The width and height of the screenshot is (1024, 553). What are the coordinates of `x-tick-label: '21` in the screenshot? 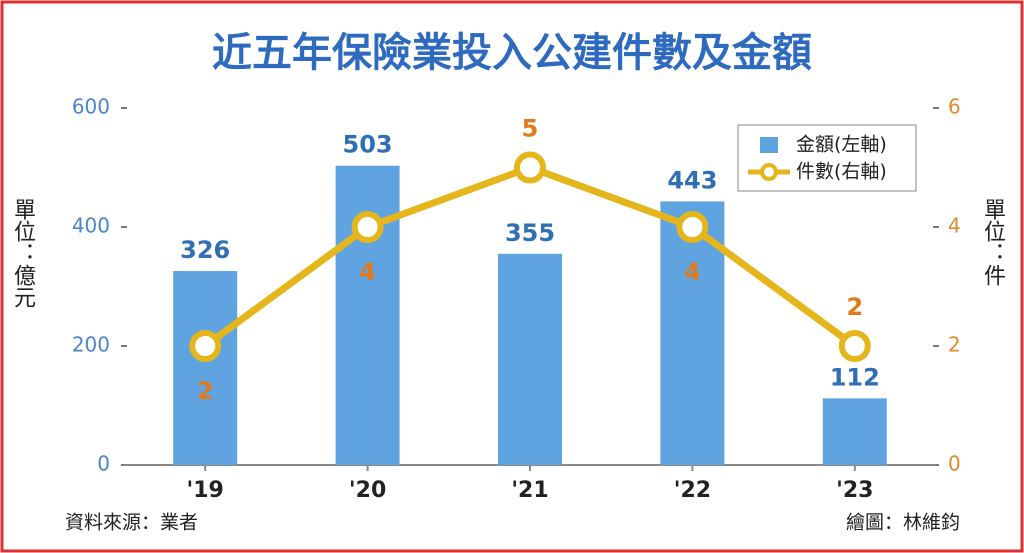 It's located at (529, 490).